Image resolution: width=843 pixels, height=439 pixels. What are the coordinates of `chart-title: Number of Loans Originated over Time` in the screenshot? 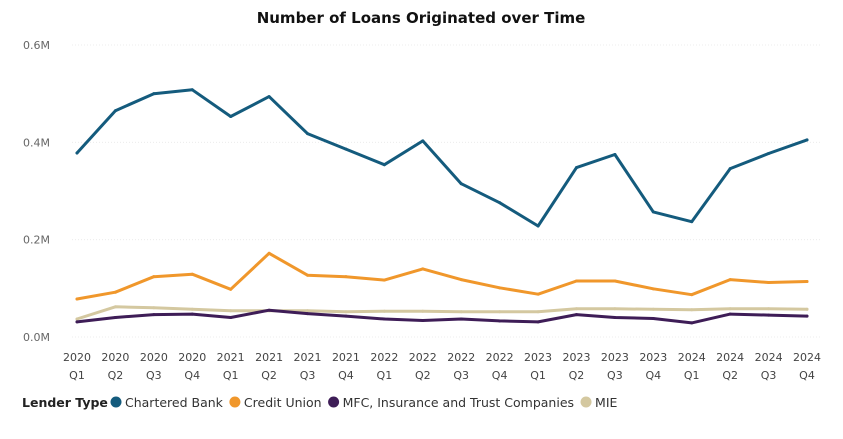 It's located at (421, 18).